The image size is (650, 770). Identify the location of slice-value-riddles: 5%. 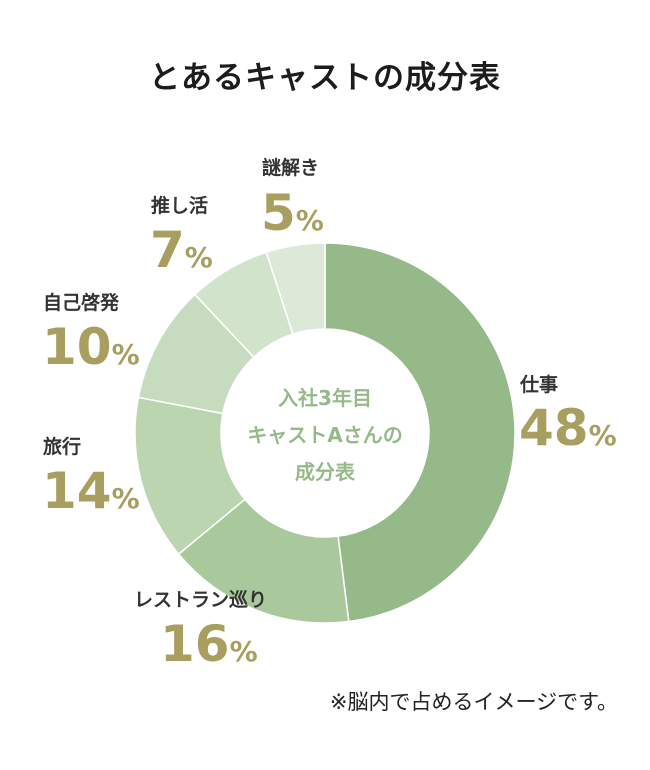
(292, 213).